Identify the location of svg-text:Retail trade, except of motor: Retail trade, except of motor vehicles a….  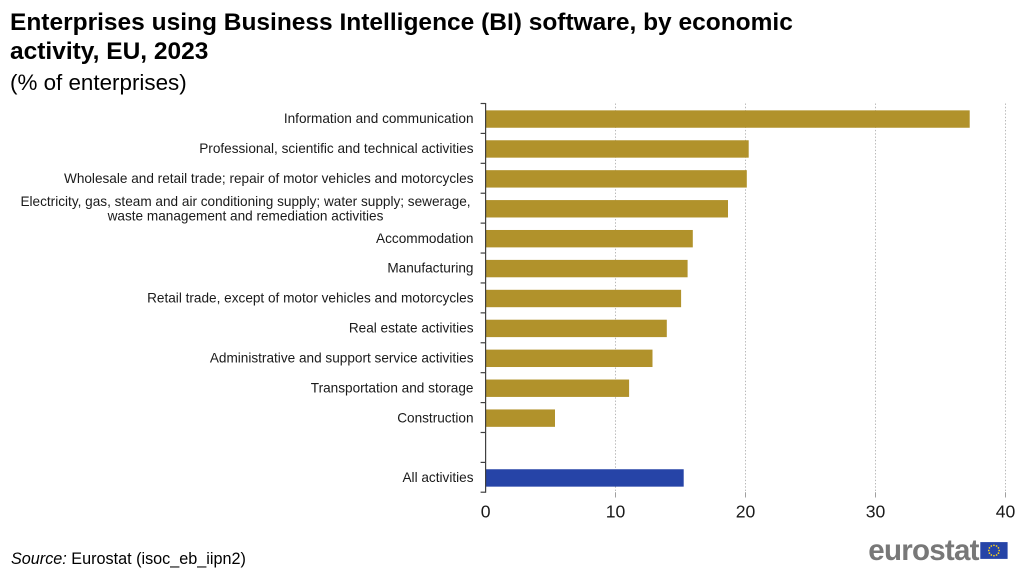
(310, 298).